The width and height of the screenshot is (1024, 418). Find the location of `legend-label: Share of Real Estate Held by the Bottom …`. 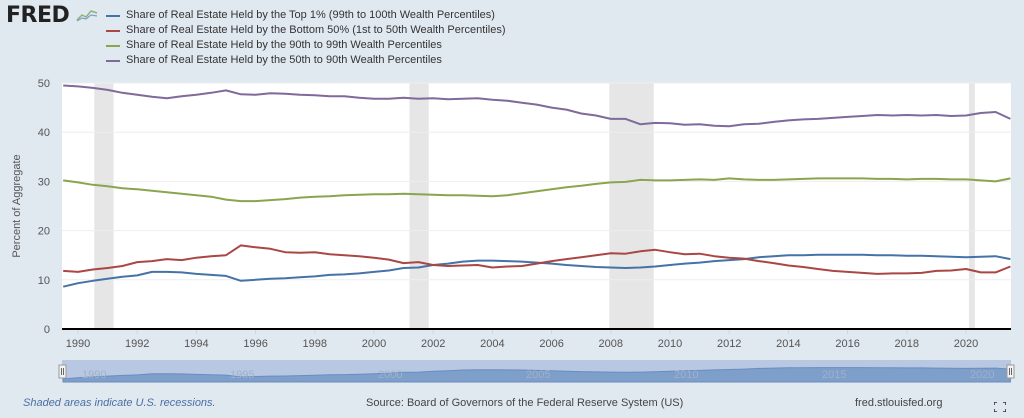

legend-label: Share of Real Estate Held by the Bottom … is located at coordinates (316, 30).